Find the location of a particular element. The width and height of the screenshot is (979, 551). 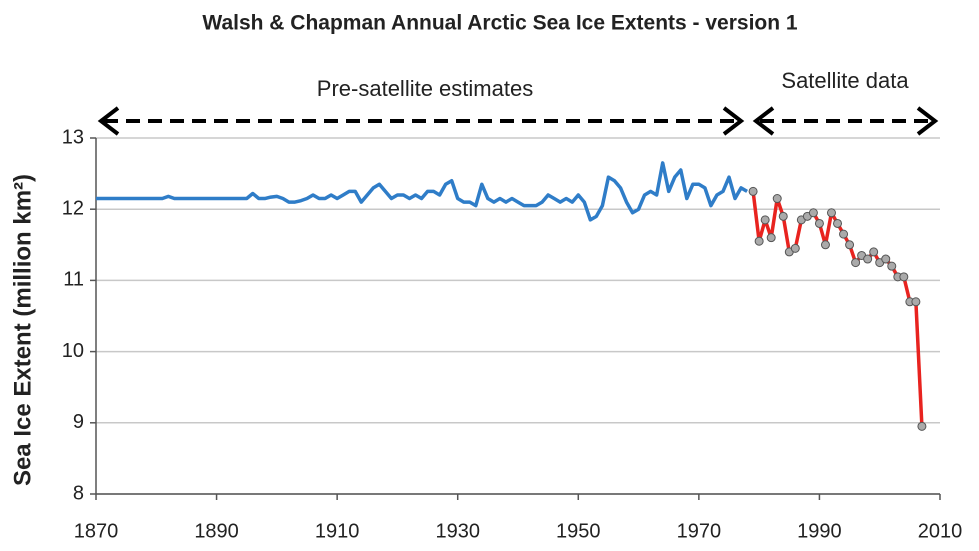

x-tick-label: 1890 is located at coordinates (216, 531).